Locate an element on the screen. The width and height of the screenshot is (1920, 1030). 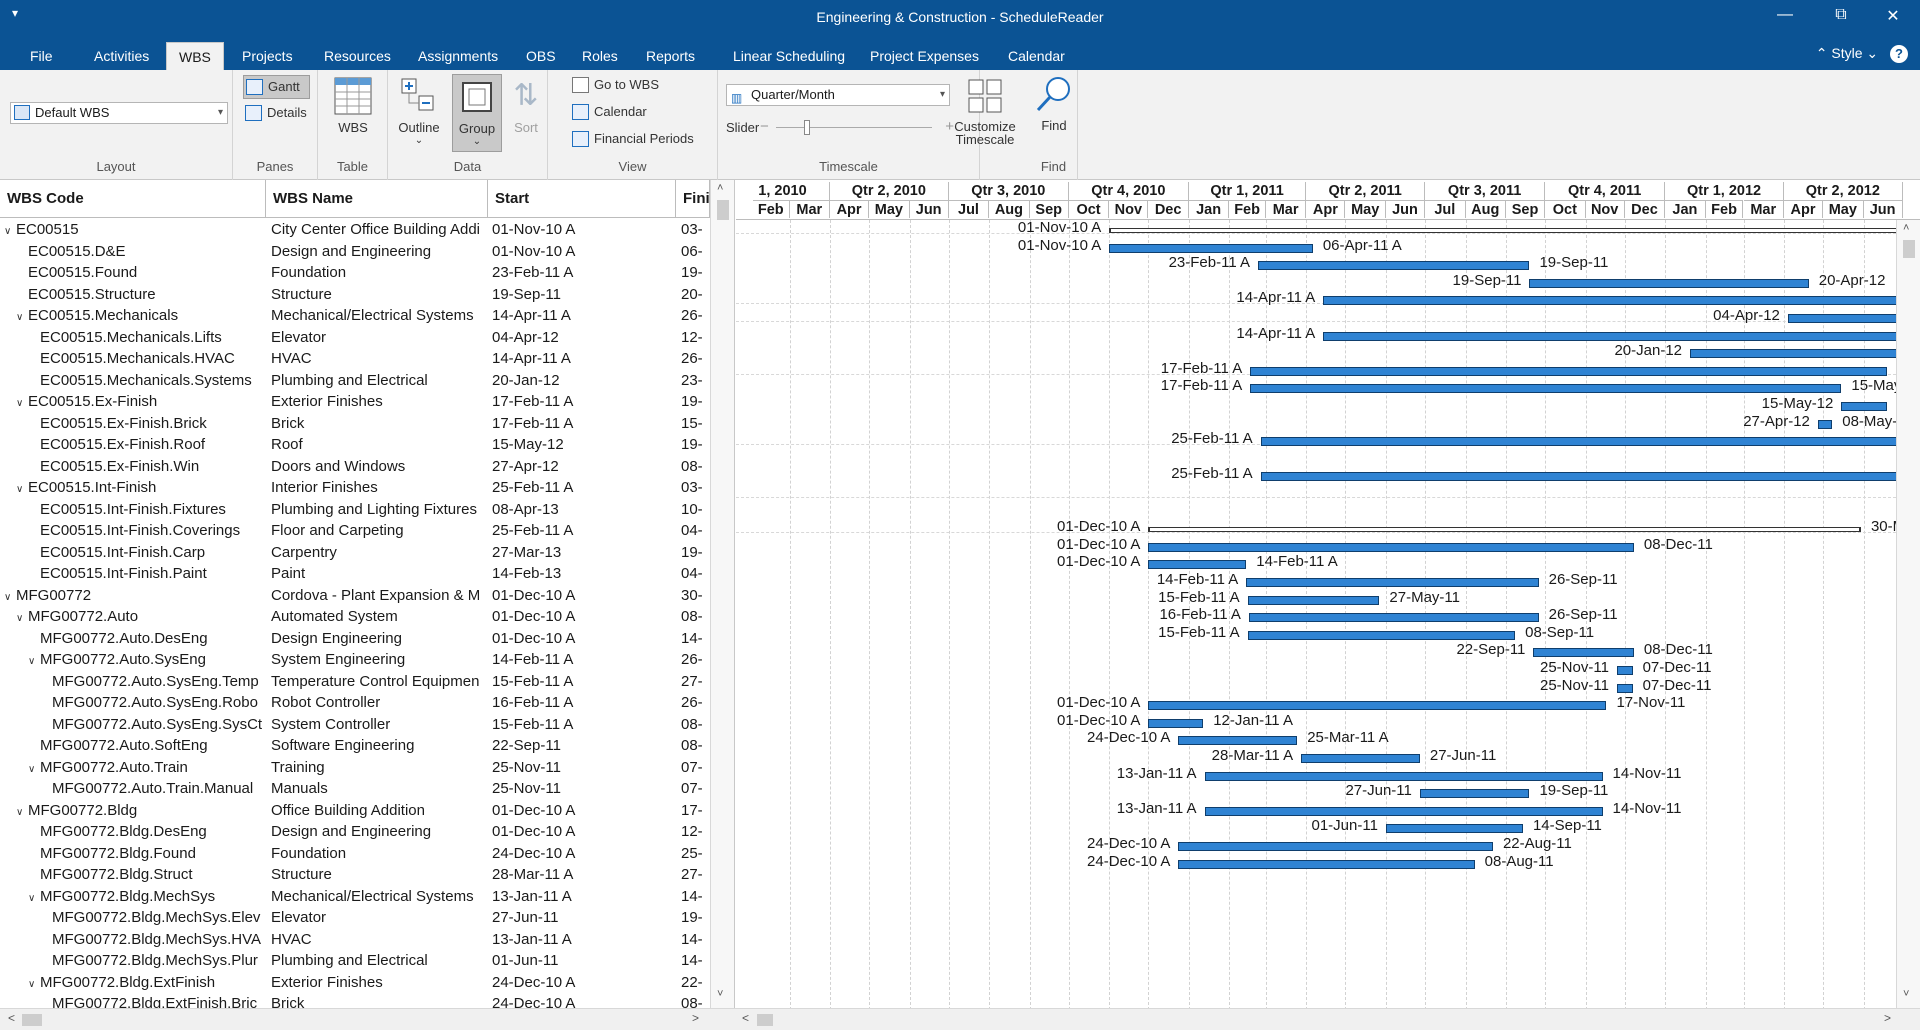
tab-file: File is located at coordinates (41, 56).